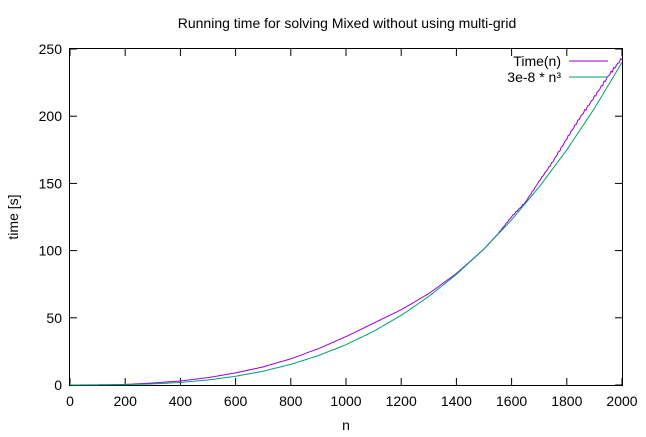 This screenshot has width=646, height=437. I want to click on y-tick-label: 150, so click(51, 183).